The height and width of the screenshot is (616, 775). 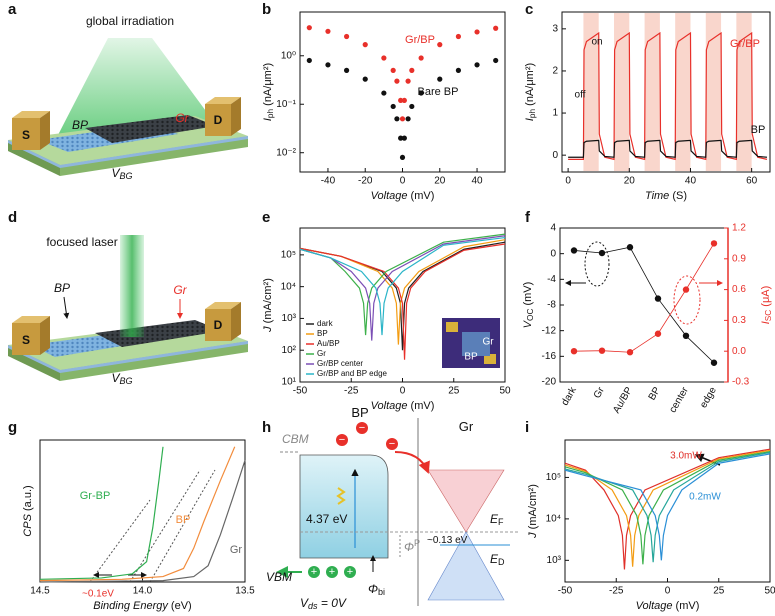 What do you see at coordinates (128, 97) in the screenshot?
I see `device-illustration-a: global irradiation S D BP Gr VBG` at bounding box center [128, 97].